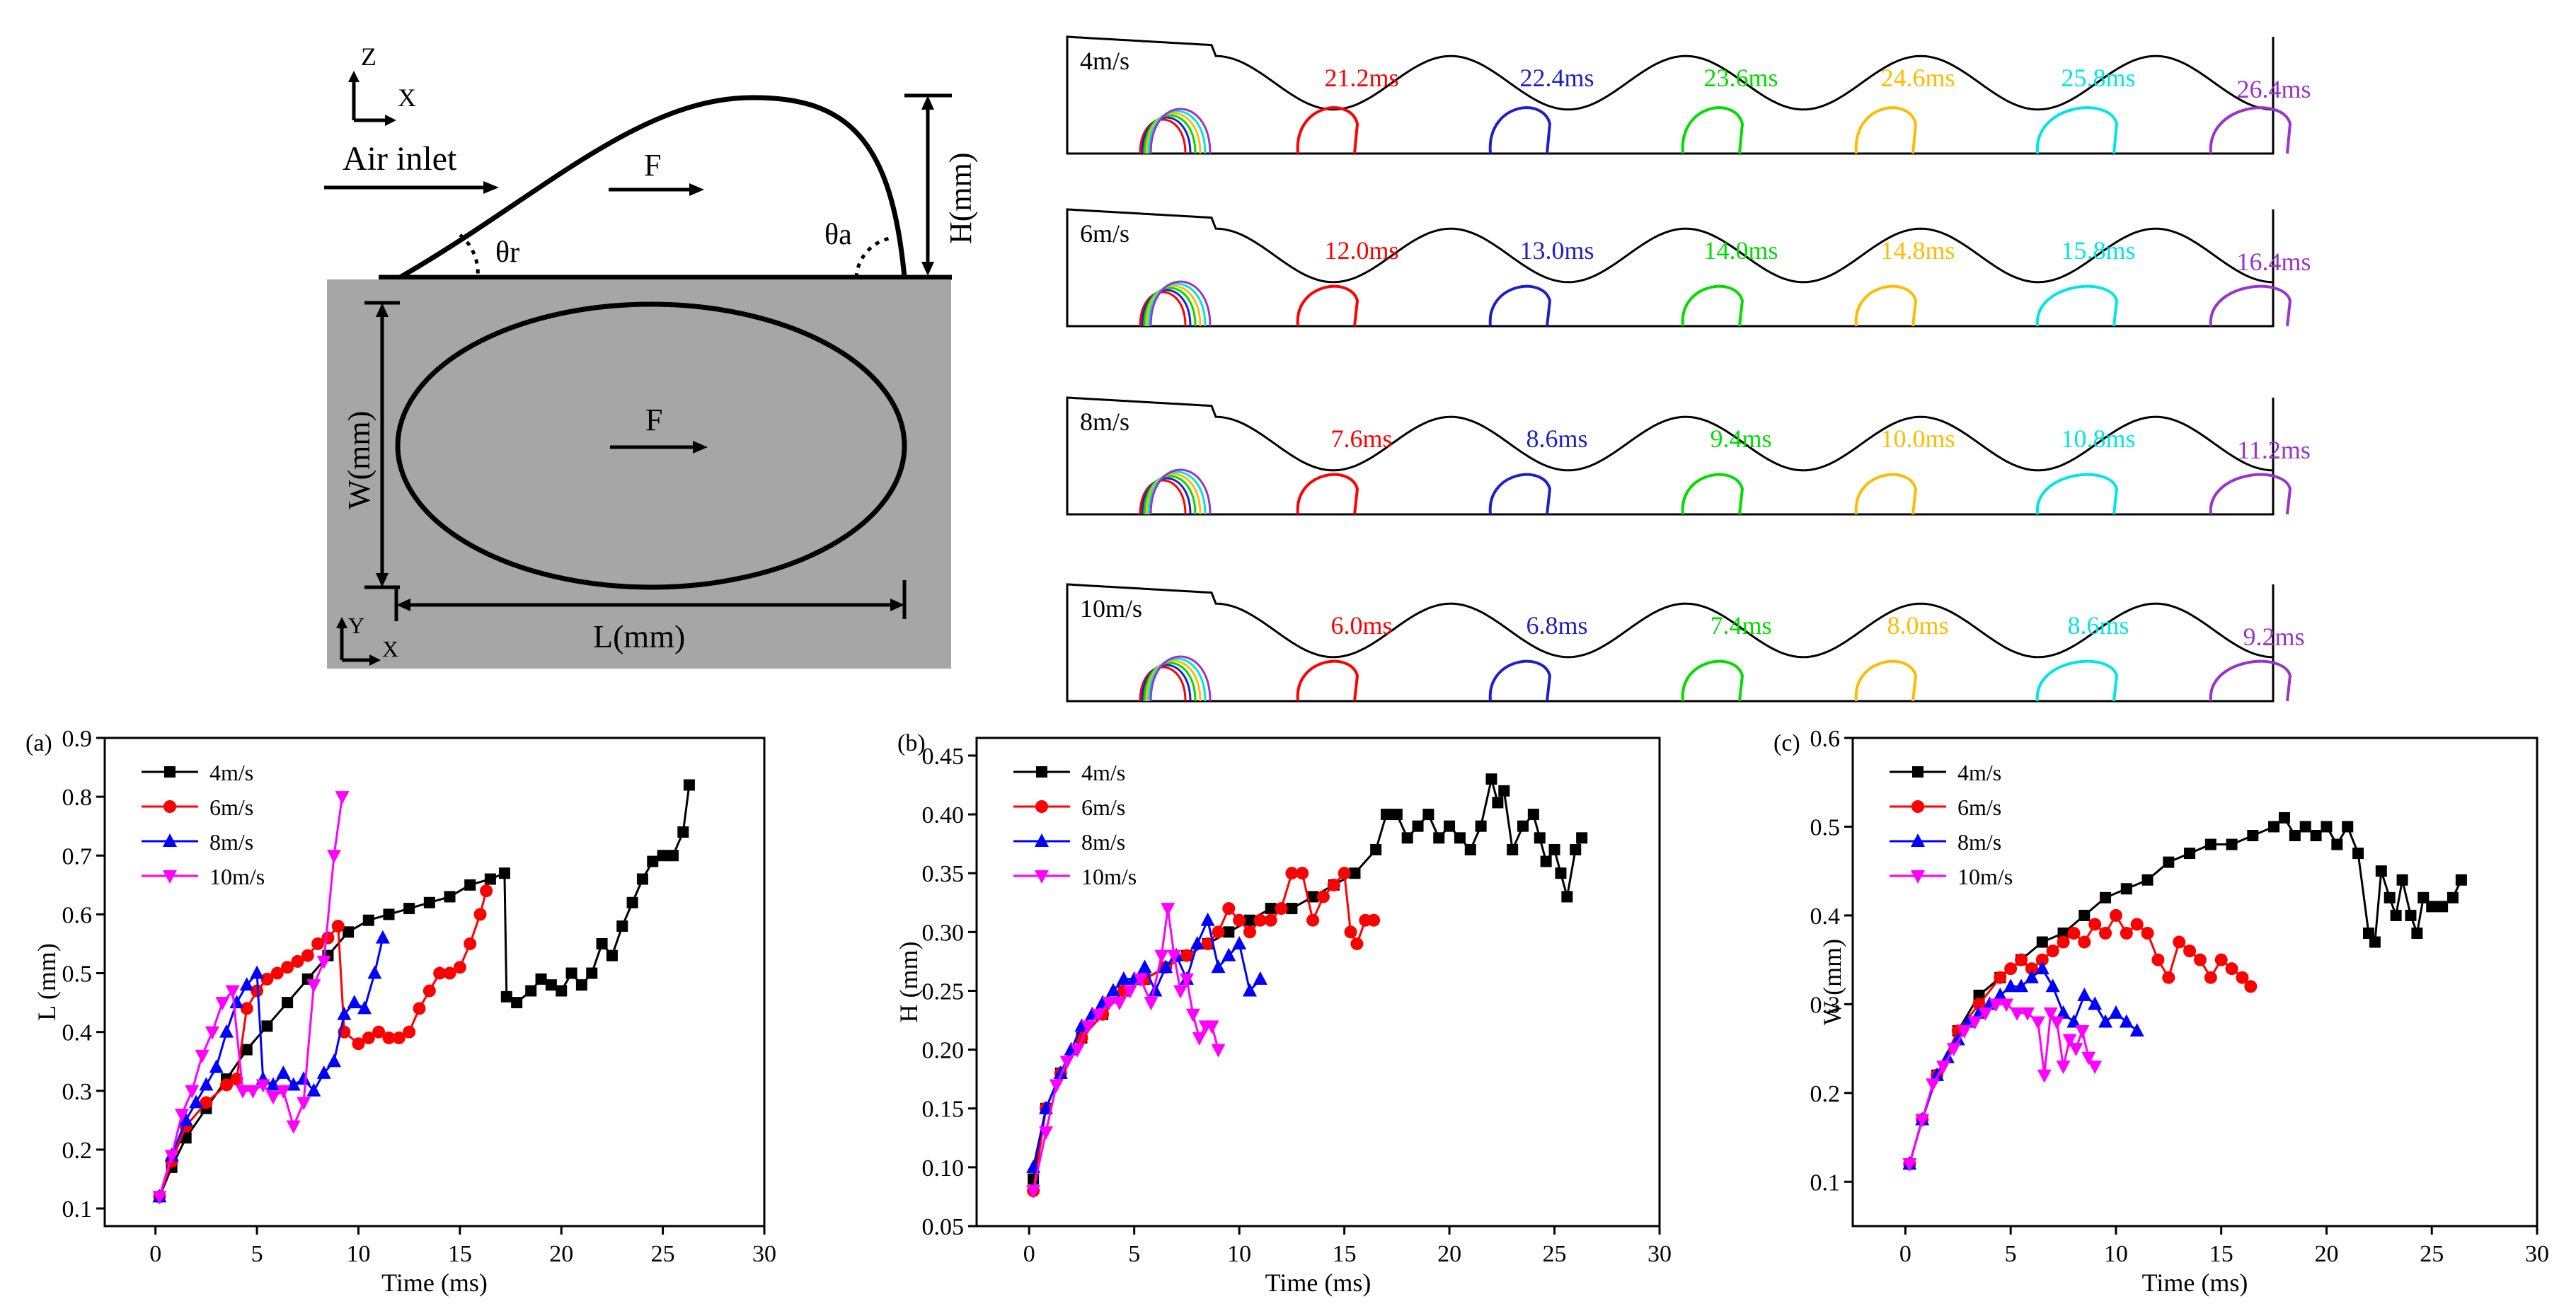 Image resolution: width=2576 pixels, height=1311 pixels. I want to click on time-label-5: 15.8ms, so click(2098, 250).